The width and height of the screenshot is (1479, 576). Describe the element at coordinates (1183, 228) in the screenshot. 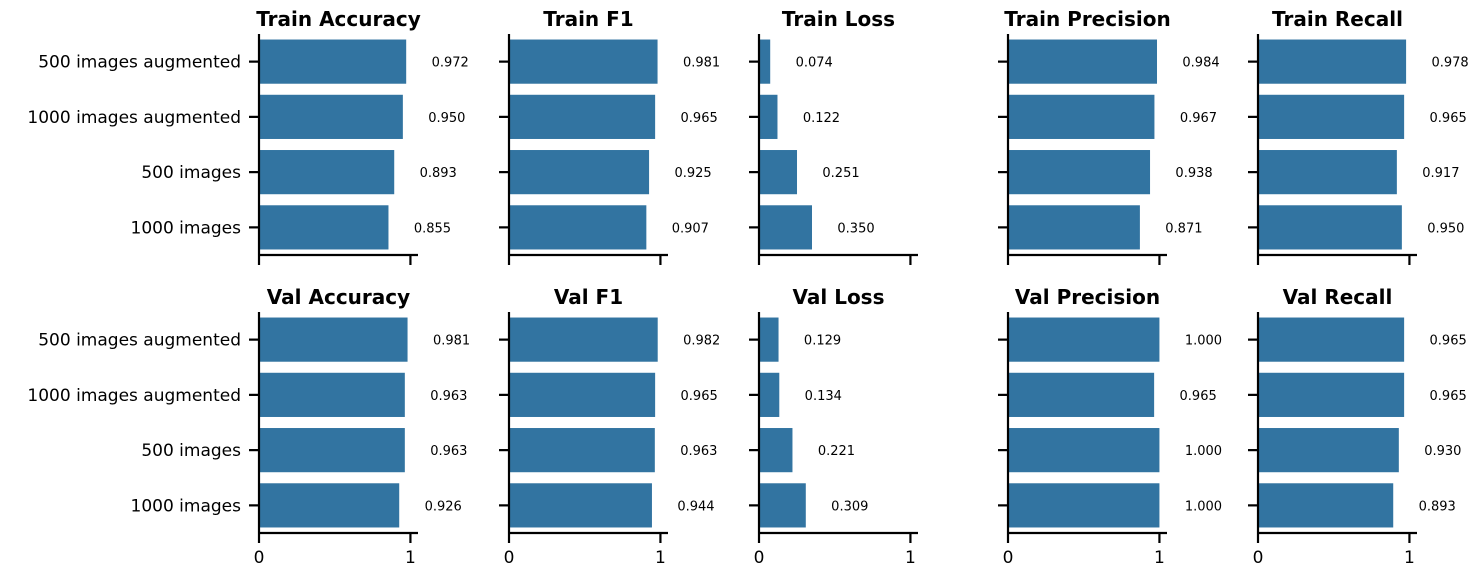

I see `bar-value-label: 0.871` at that location.